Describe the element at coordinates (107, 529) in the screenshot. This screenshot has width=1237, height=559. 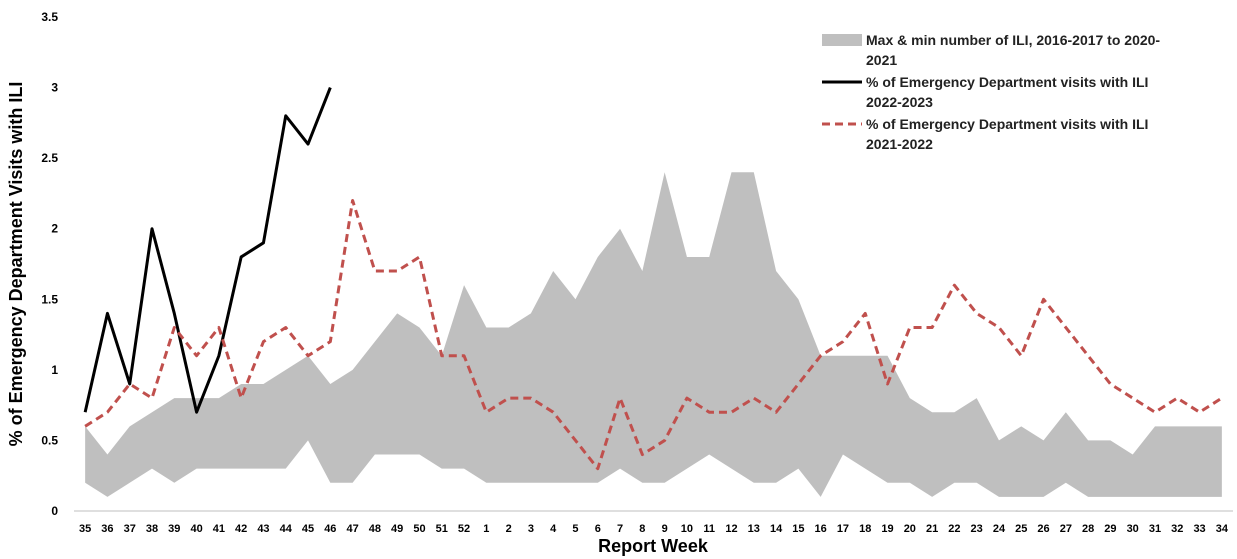
I see `x-tick-label: 36` at that location.